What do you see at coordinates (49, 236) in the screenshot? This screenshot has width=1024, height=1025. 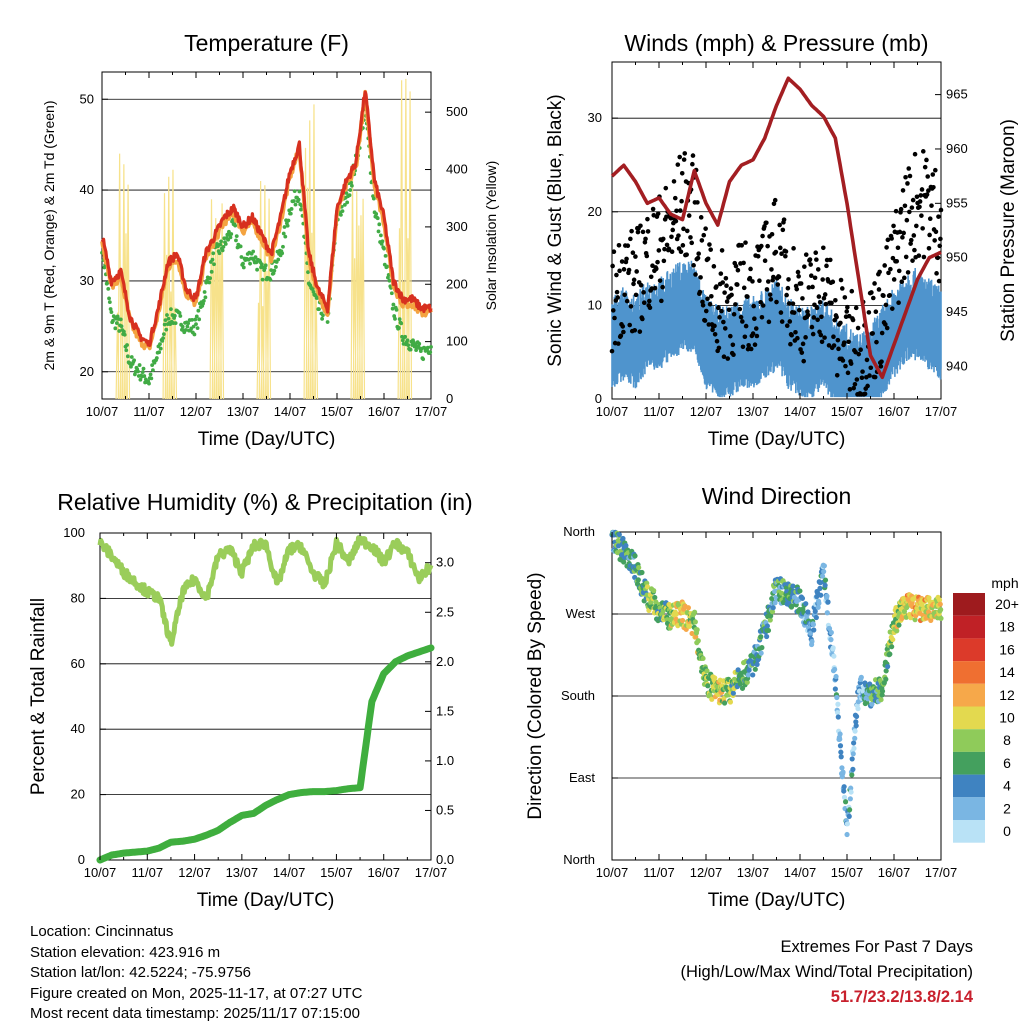 I see `temperature-y-label: 2m & 9m T (Red, Orange) & 2m Td (Green)` at bounding box center [49, 236].